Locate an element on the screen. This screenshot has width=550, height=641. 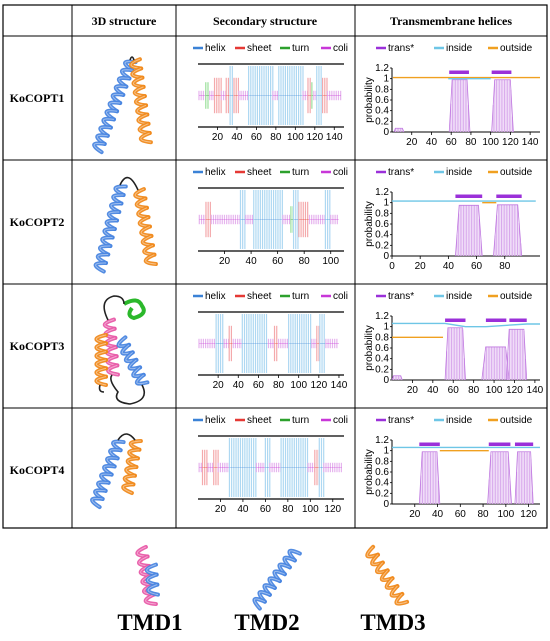
kocopt3-helix-orange is located at coordinates (101, 360).